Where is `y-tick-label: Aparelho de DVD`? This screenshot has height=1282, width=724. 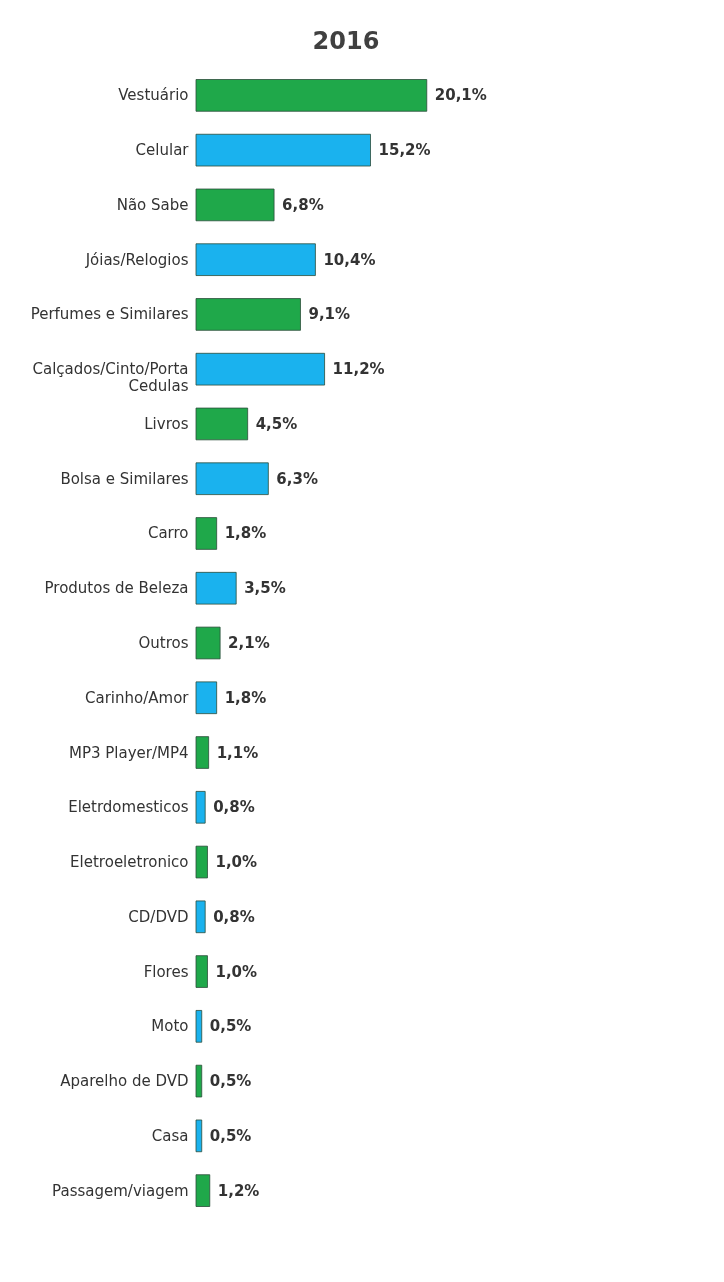 y-tick-label: Aparelho de DVD is located at coordinates (124, 1081).